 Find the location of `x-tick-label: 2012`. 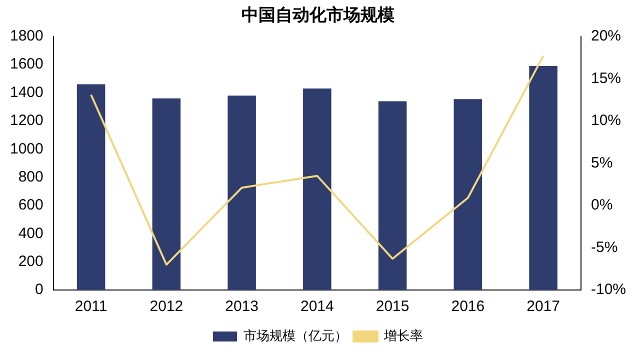

x-tick-label: 2012 is located at coordinates (167, 307).